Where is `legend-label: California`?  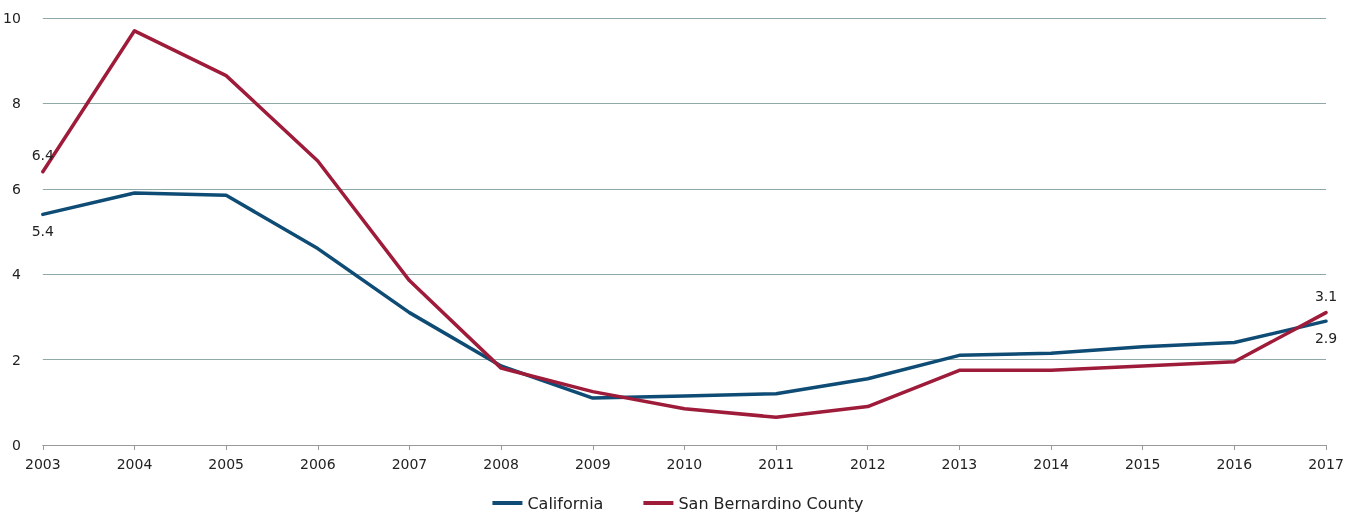 legend-label: California is located at coordinates (565, 503).